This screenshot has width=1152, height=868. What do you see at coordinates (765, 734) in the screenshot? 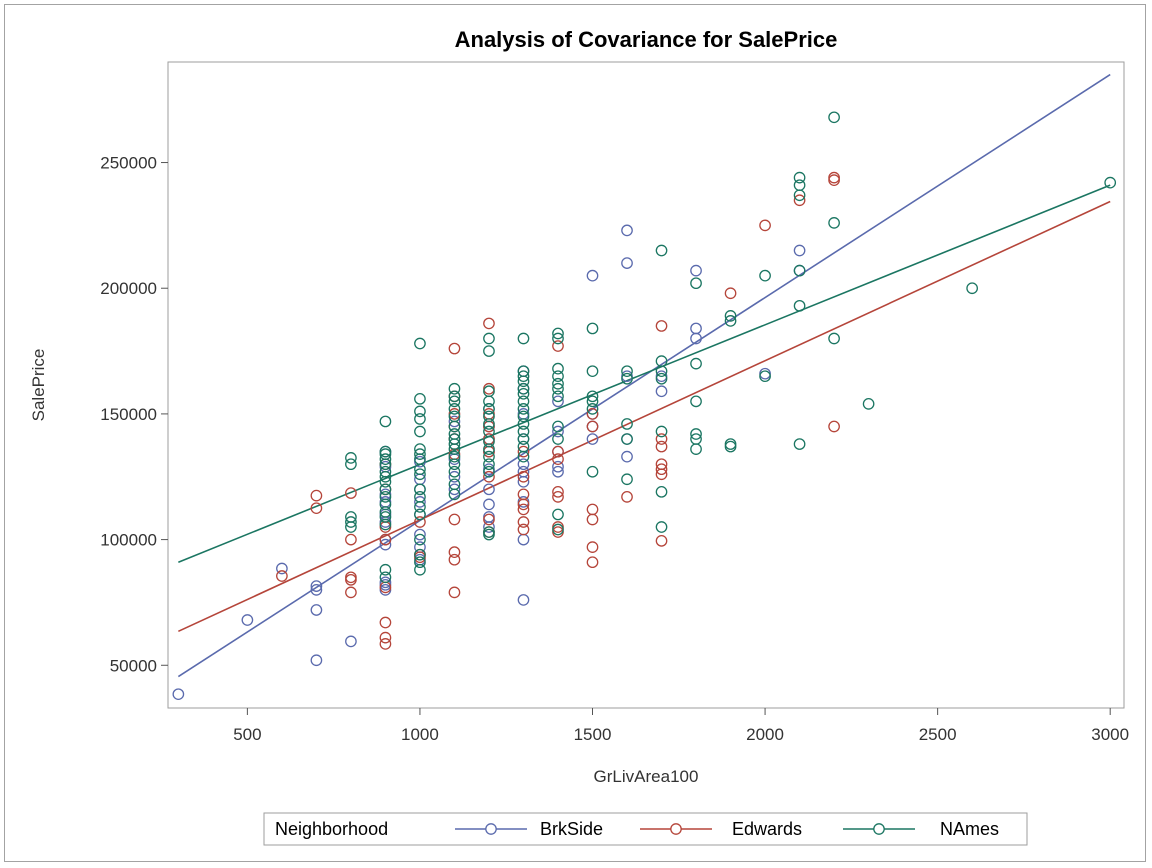
I see `x-tick-label: 2000` at bounding box center [765, 734].